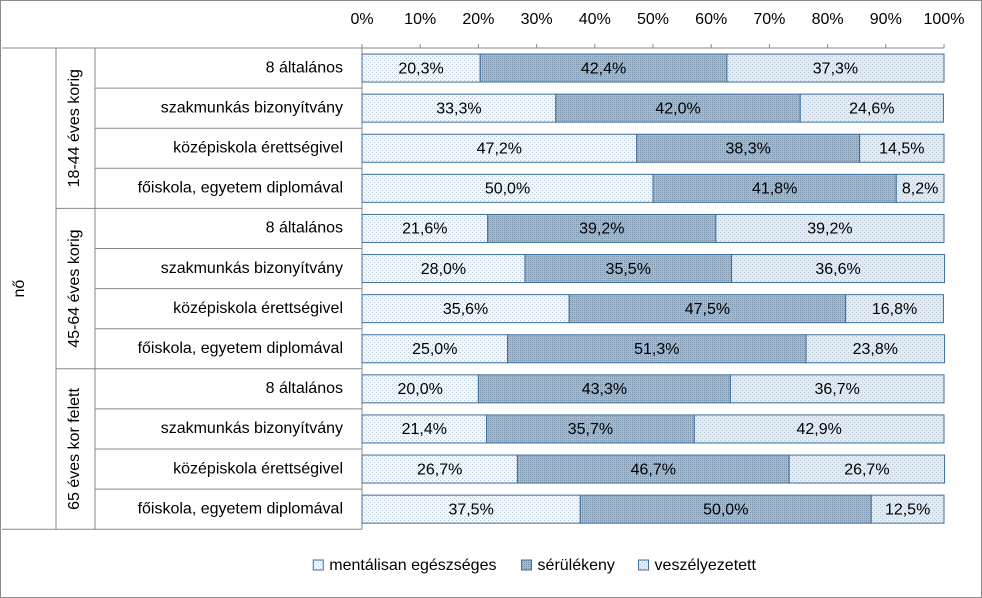 The image size is (982, 598). Describe the element at coordinates (576, 565) in the screenshot. I see `legend-label: sérülékeny` at that location.